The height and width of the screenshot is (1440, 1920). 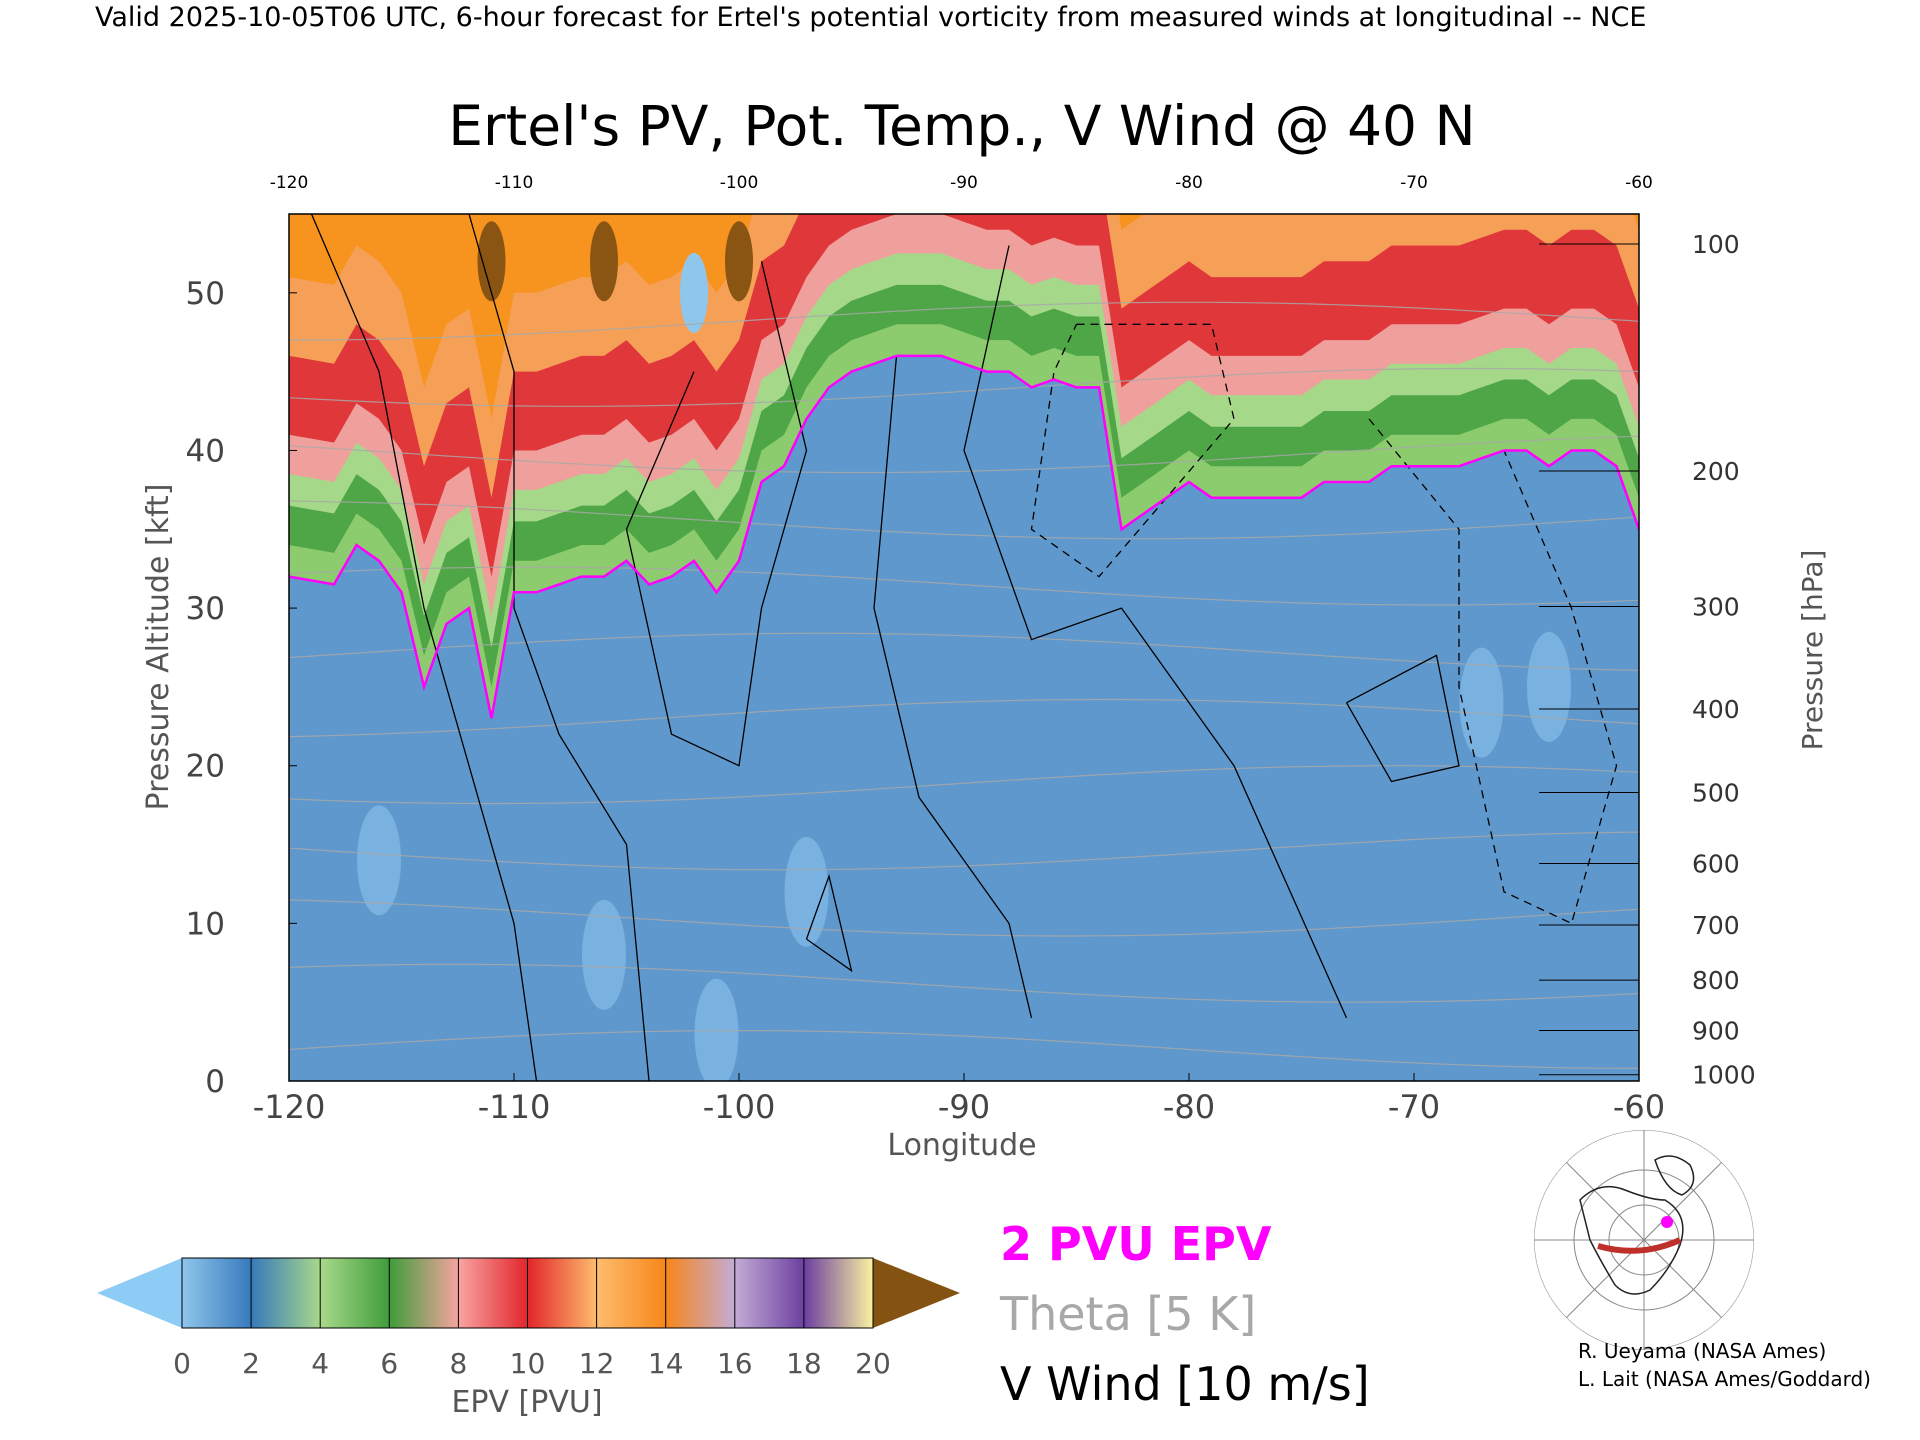 What do you see at coordinates (528, 1338) in the screenshot?
I see `colorbar: 0 2 4 6 8 10 12 14 16 18 20 EPV [PVU]` at bounding box center [528, 1338].